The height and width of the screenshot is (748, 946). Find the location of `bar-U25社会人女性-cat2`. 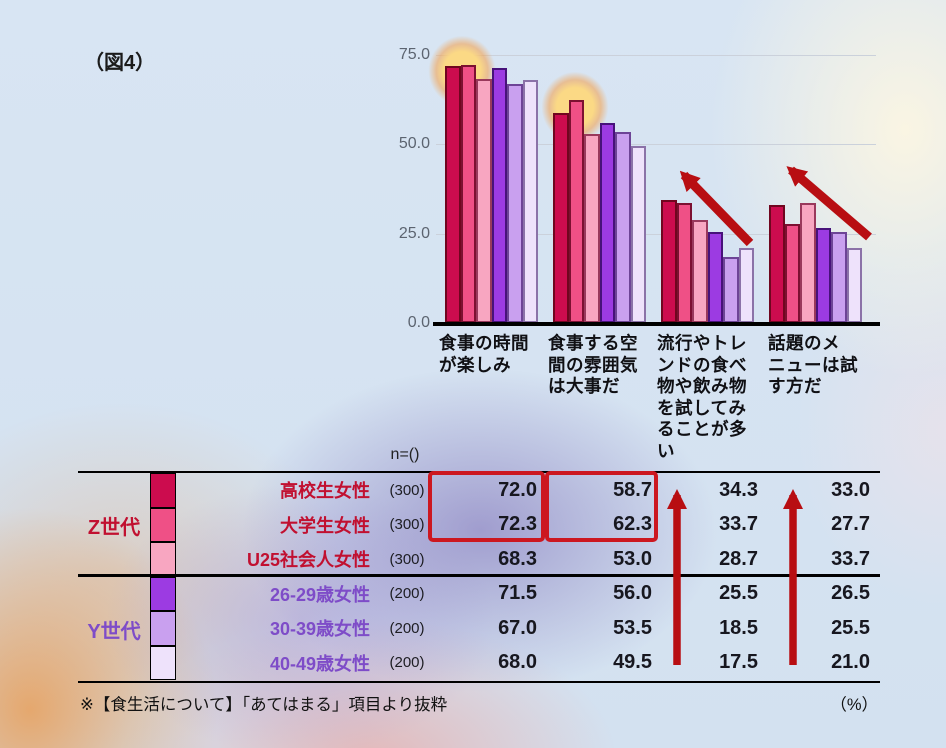

bar-U25社会人女性-cat2 is located at coordinates (592, 228).